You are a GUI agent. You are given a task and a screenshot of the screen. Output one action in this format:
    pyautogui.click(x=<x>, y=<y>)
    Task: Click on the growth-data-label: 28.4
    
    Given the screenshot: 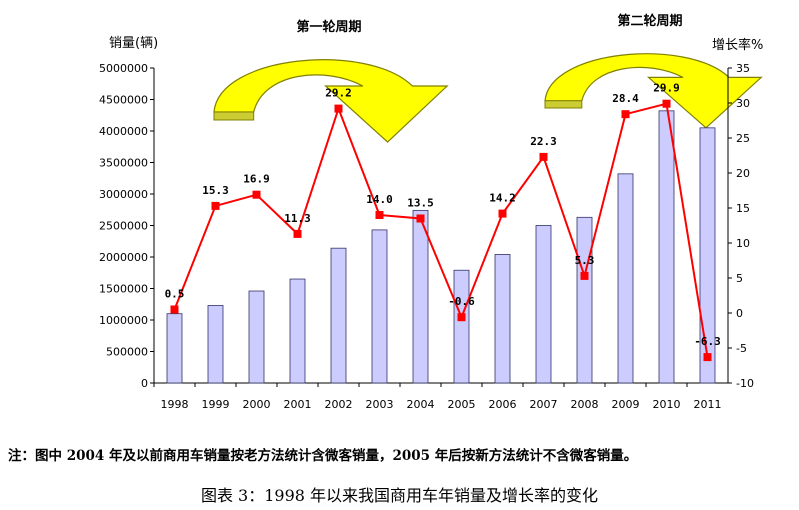 What is the action you would take?
    pyautogui.click(x=625, y=98)
    